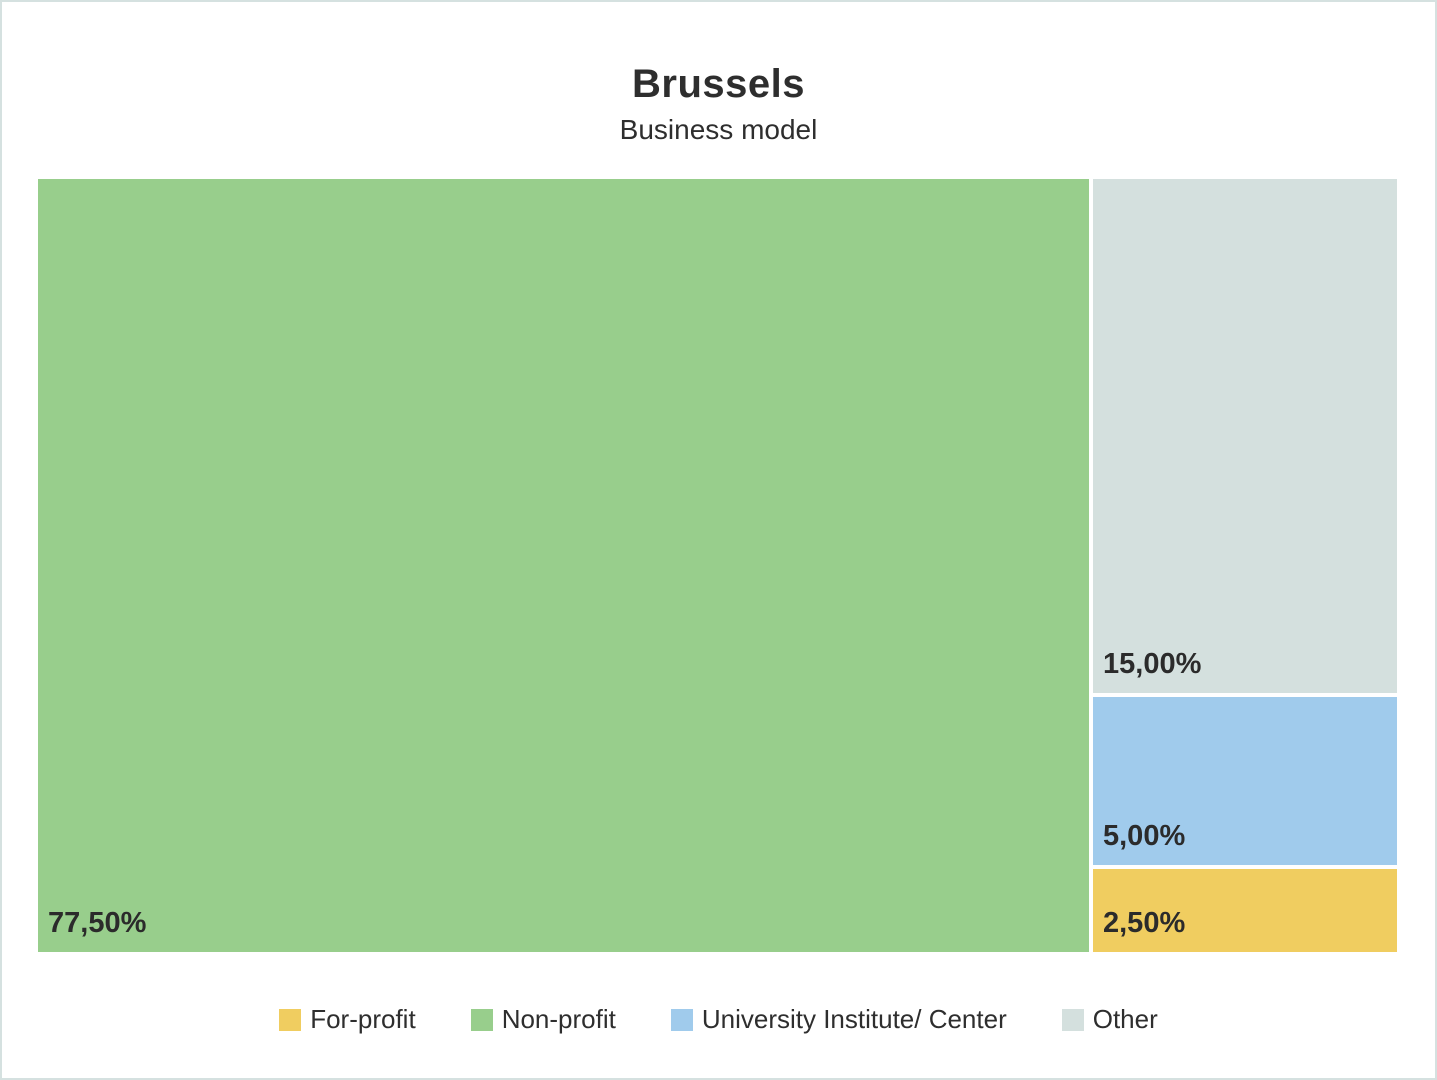 This screenshot has width=1437, height=1080. Describe the element at coordinates (1245, 781) in the screenshot. I see `treemap-cell-university-institute-center: 5,00%` at that location.